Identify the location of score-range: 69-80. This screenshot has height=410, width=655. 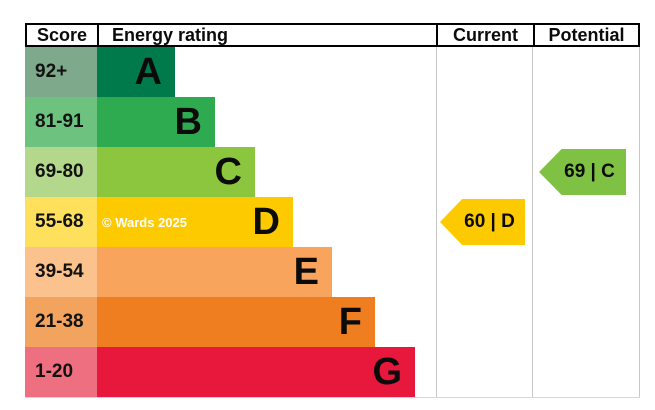
(61, 172).